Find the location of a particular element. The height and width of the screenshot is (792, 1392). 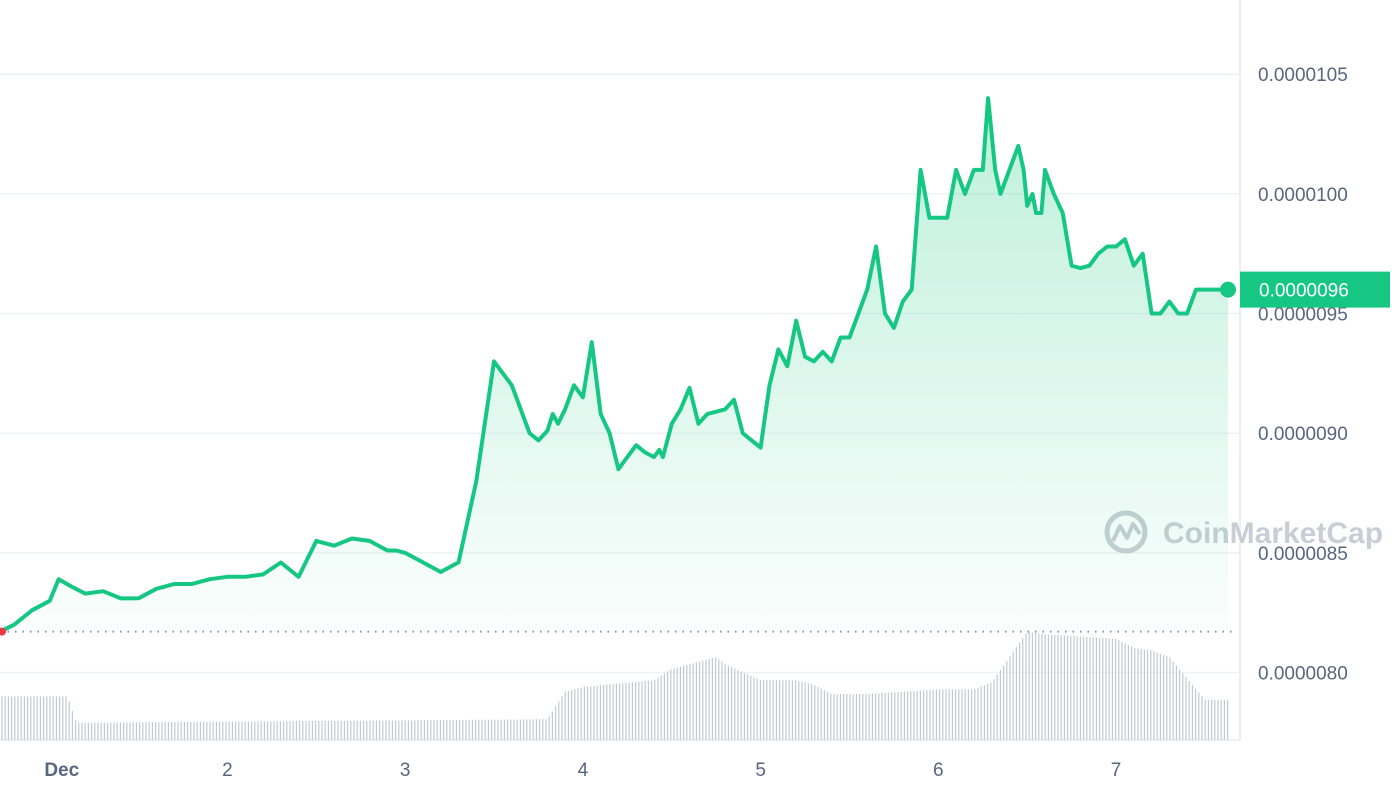

current-price-dot is located at coordinates (1228, 289).